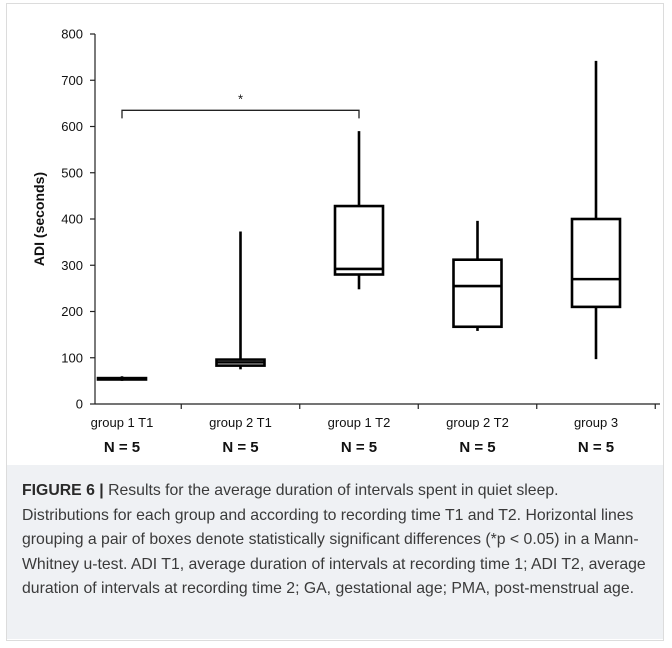 The image size is (672, 648). I want to click on y-tick-label: 700, so click(72, 80).